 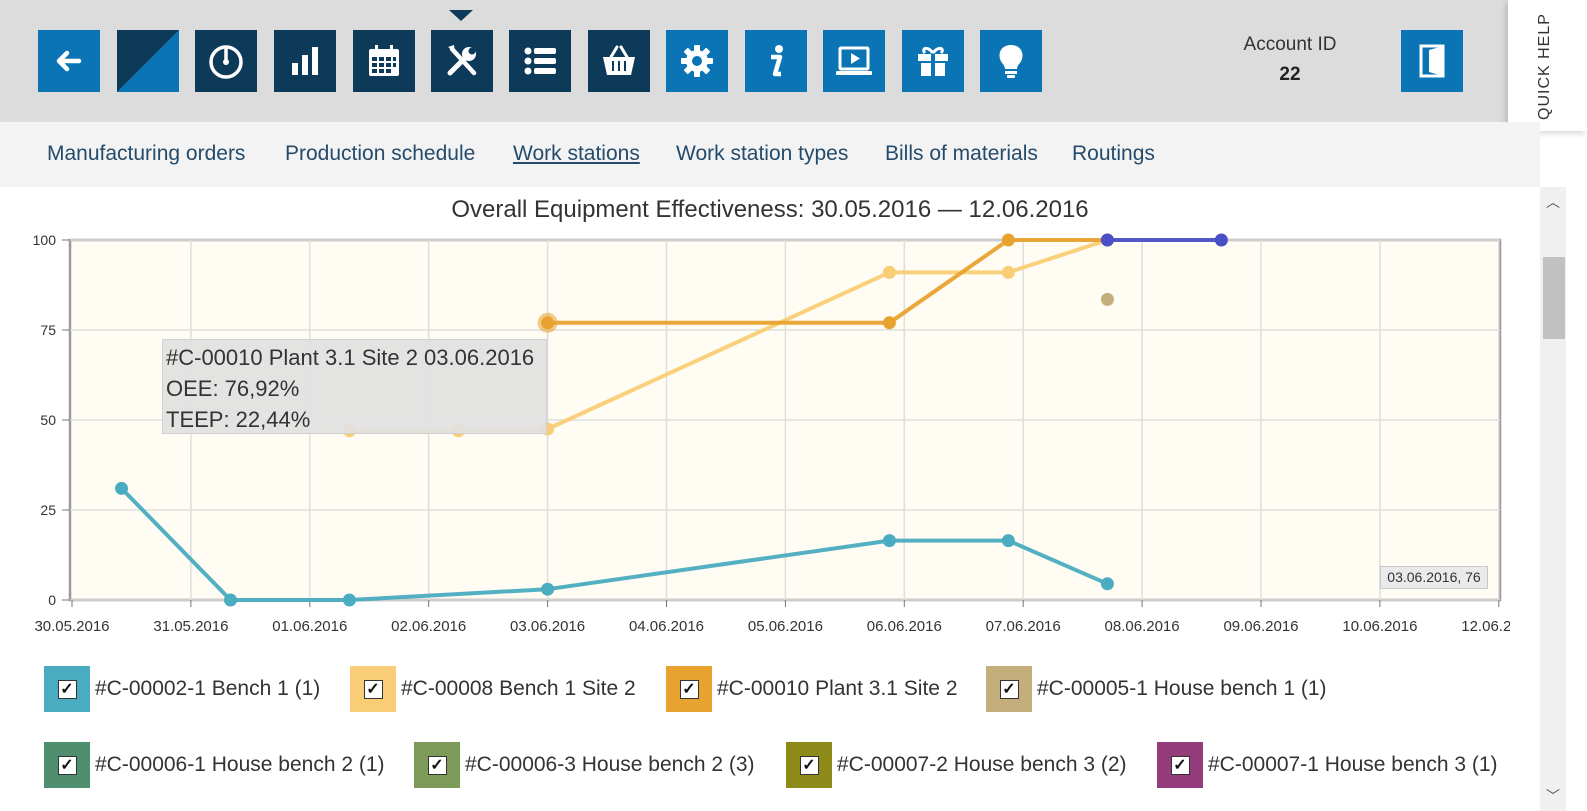 What do you see at coordinates (1353, 764) in the screenshot?
I see `legend-label: #C-00007-1 House bench 3 (1)` at bounding box center [1353, 764].